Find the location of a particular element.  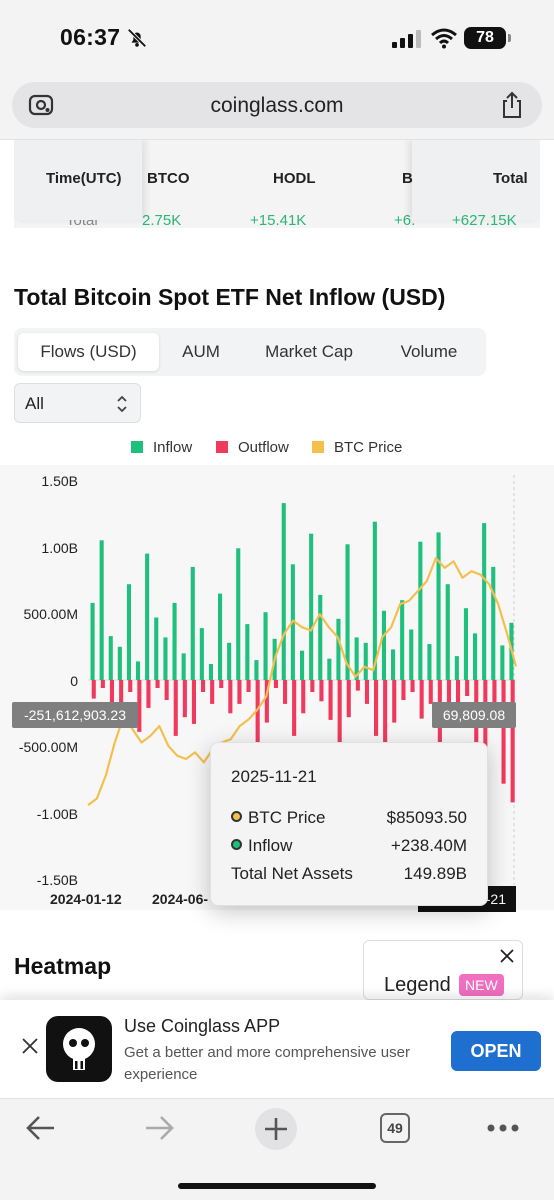

tooltip-label: BTC Price is located at coordinates (287, 817).